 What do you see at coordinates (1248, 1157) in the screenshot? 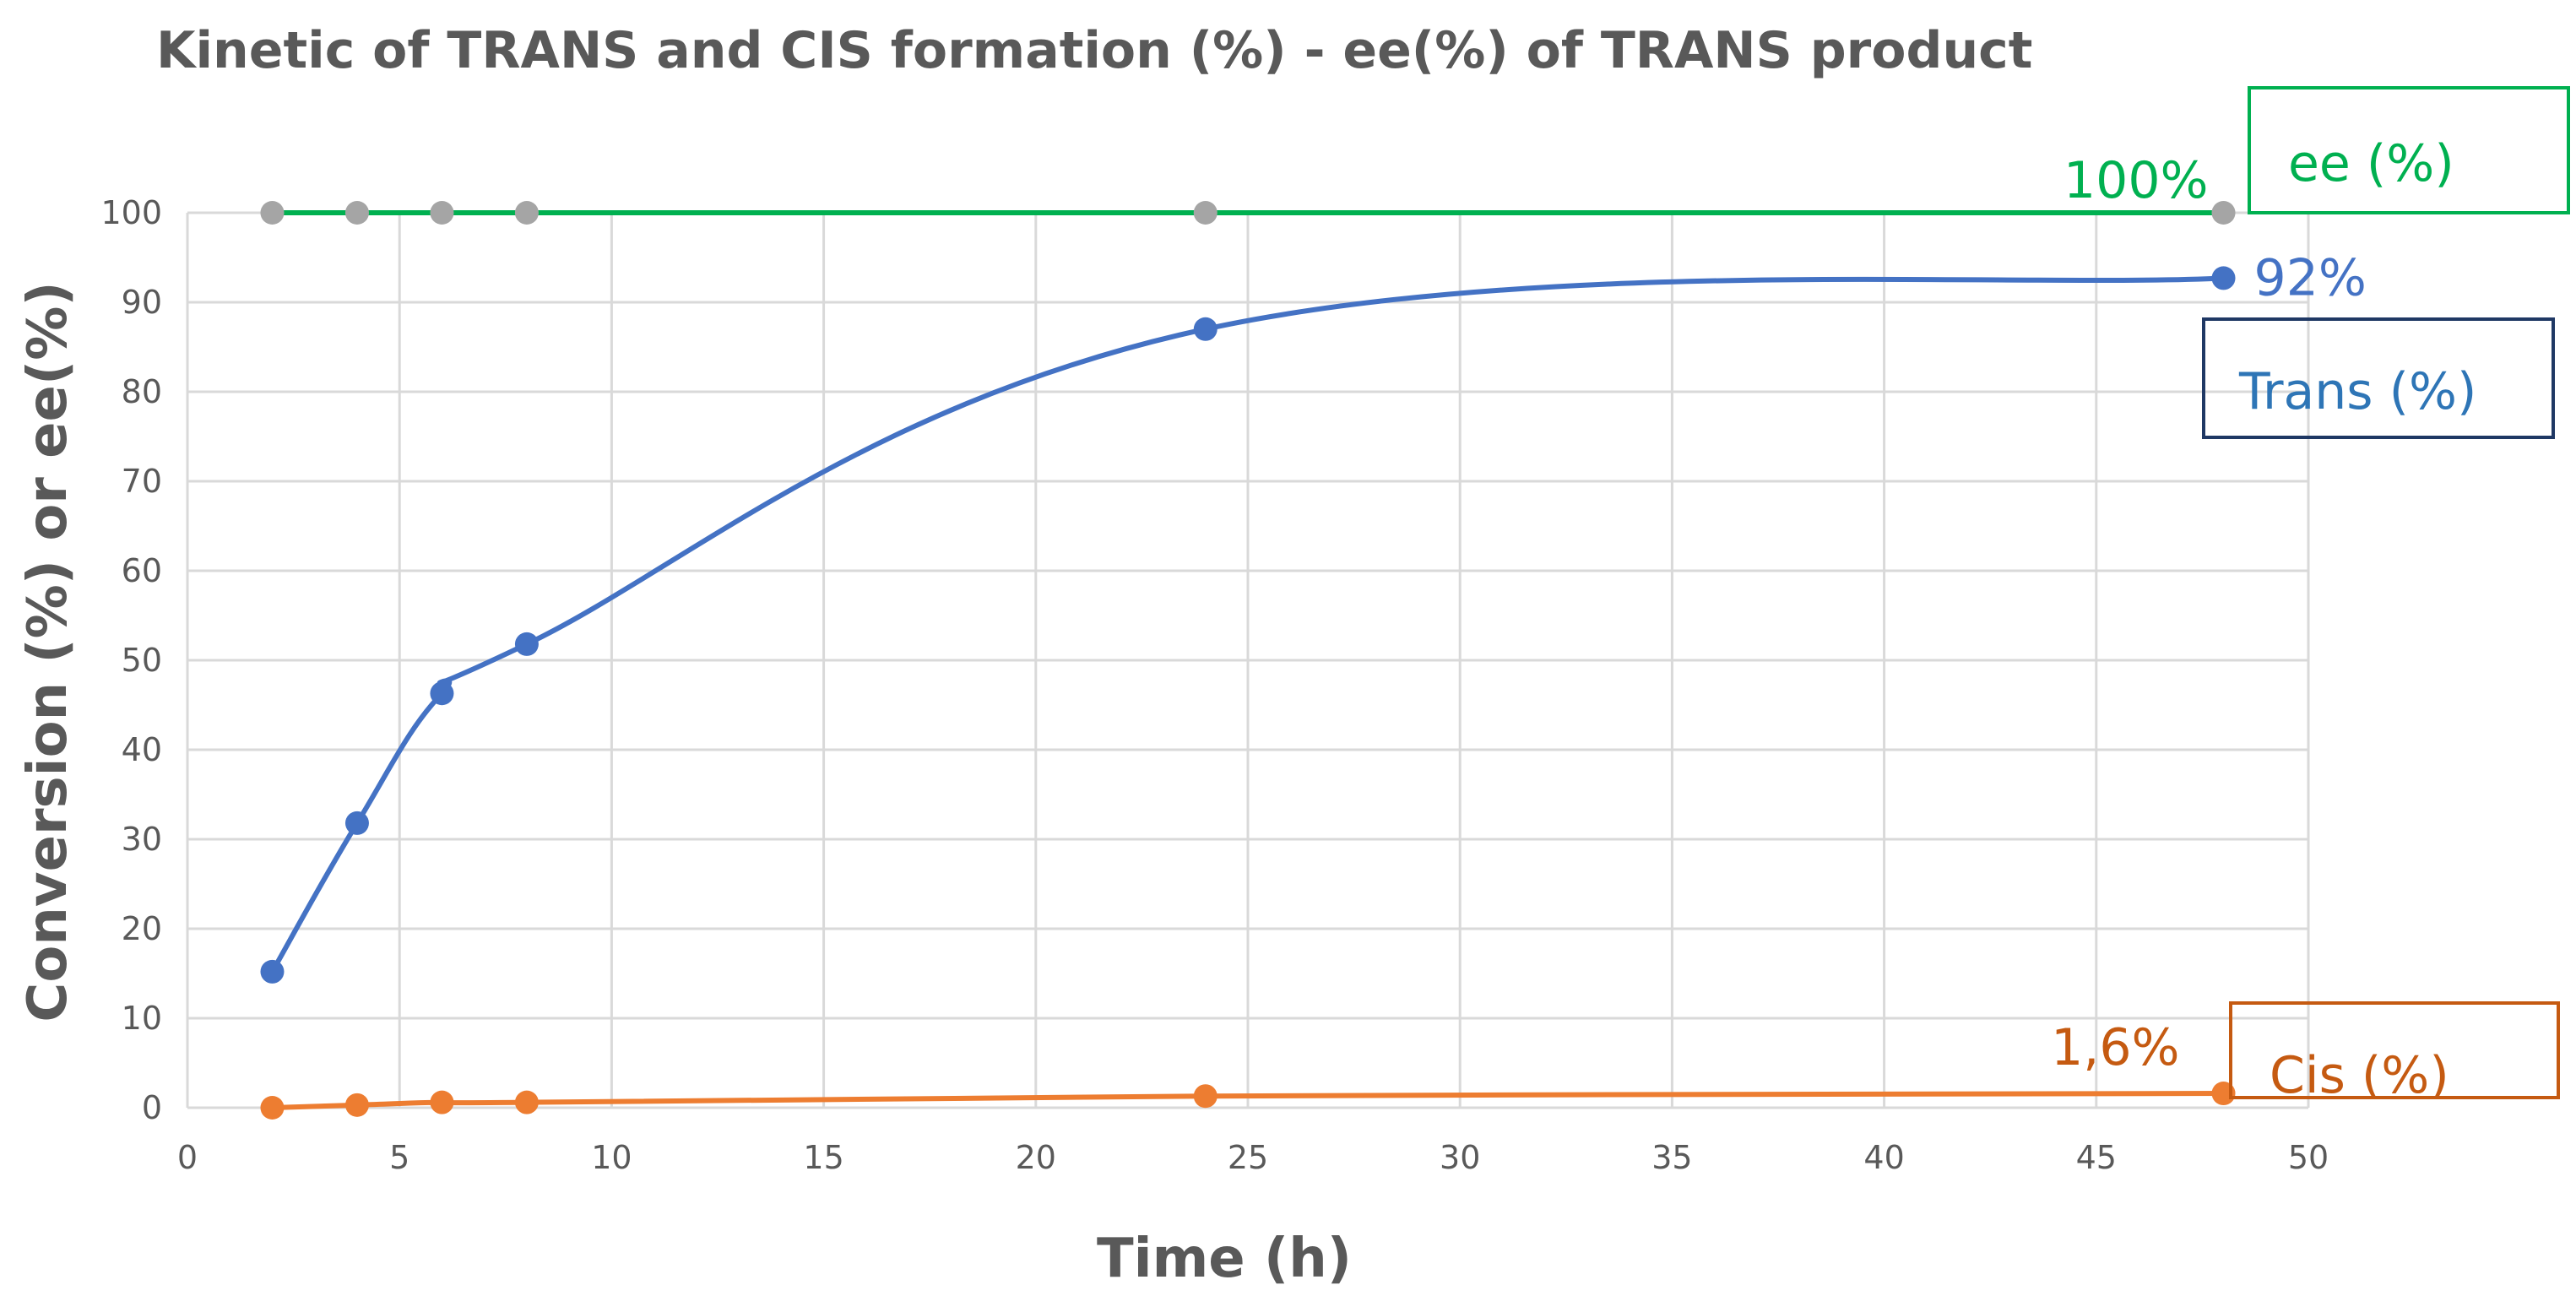
I see `x-tick-label: 25` at bounding box center [1248, 1157].